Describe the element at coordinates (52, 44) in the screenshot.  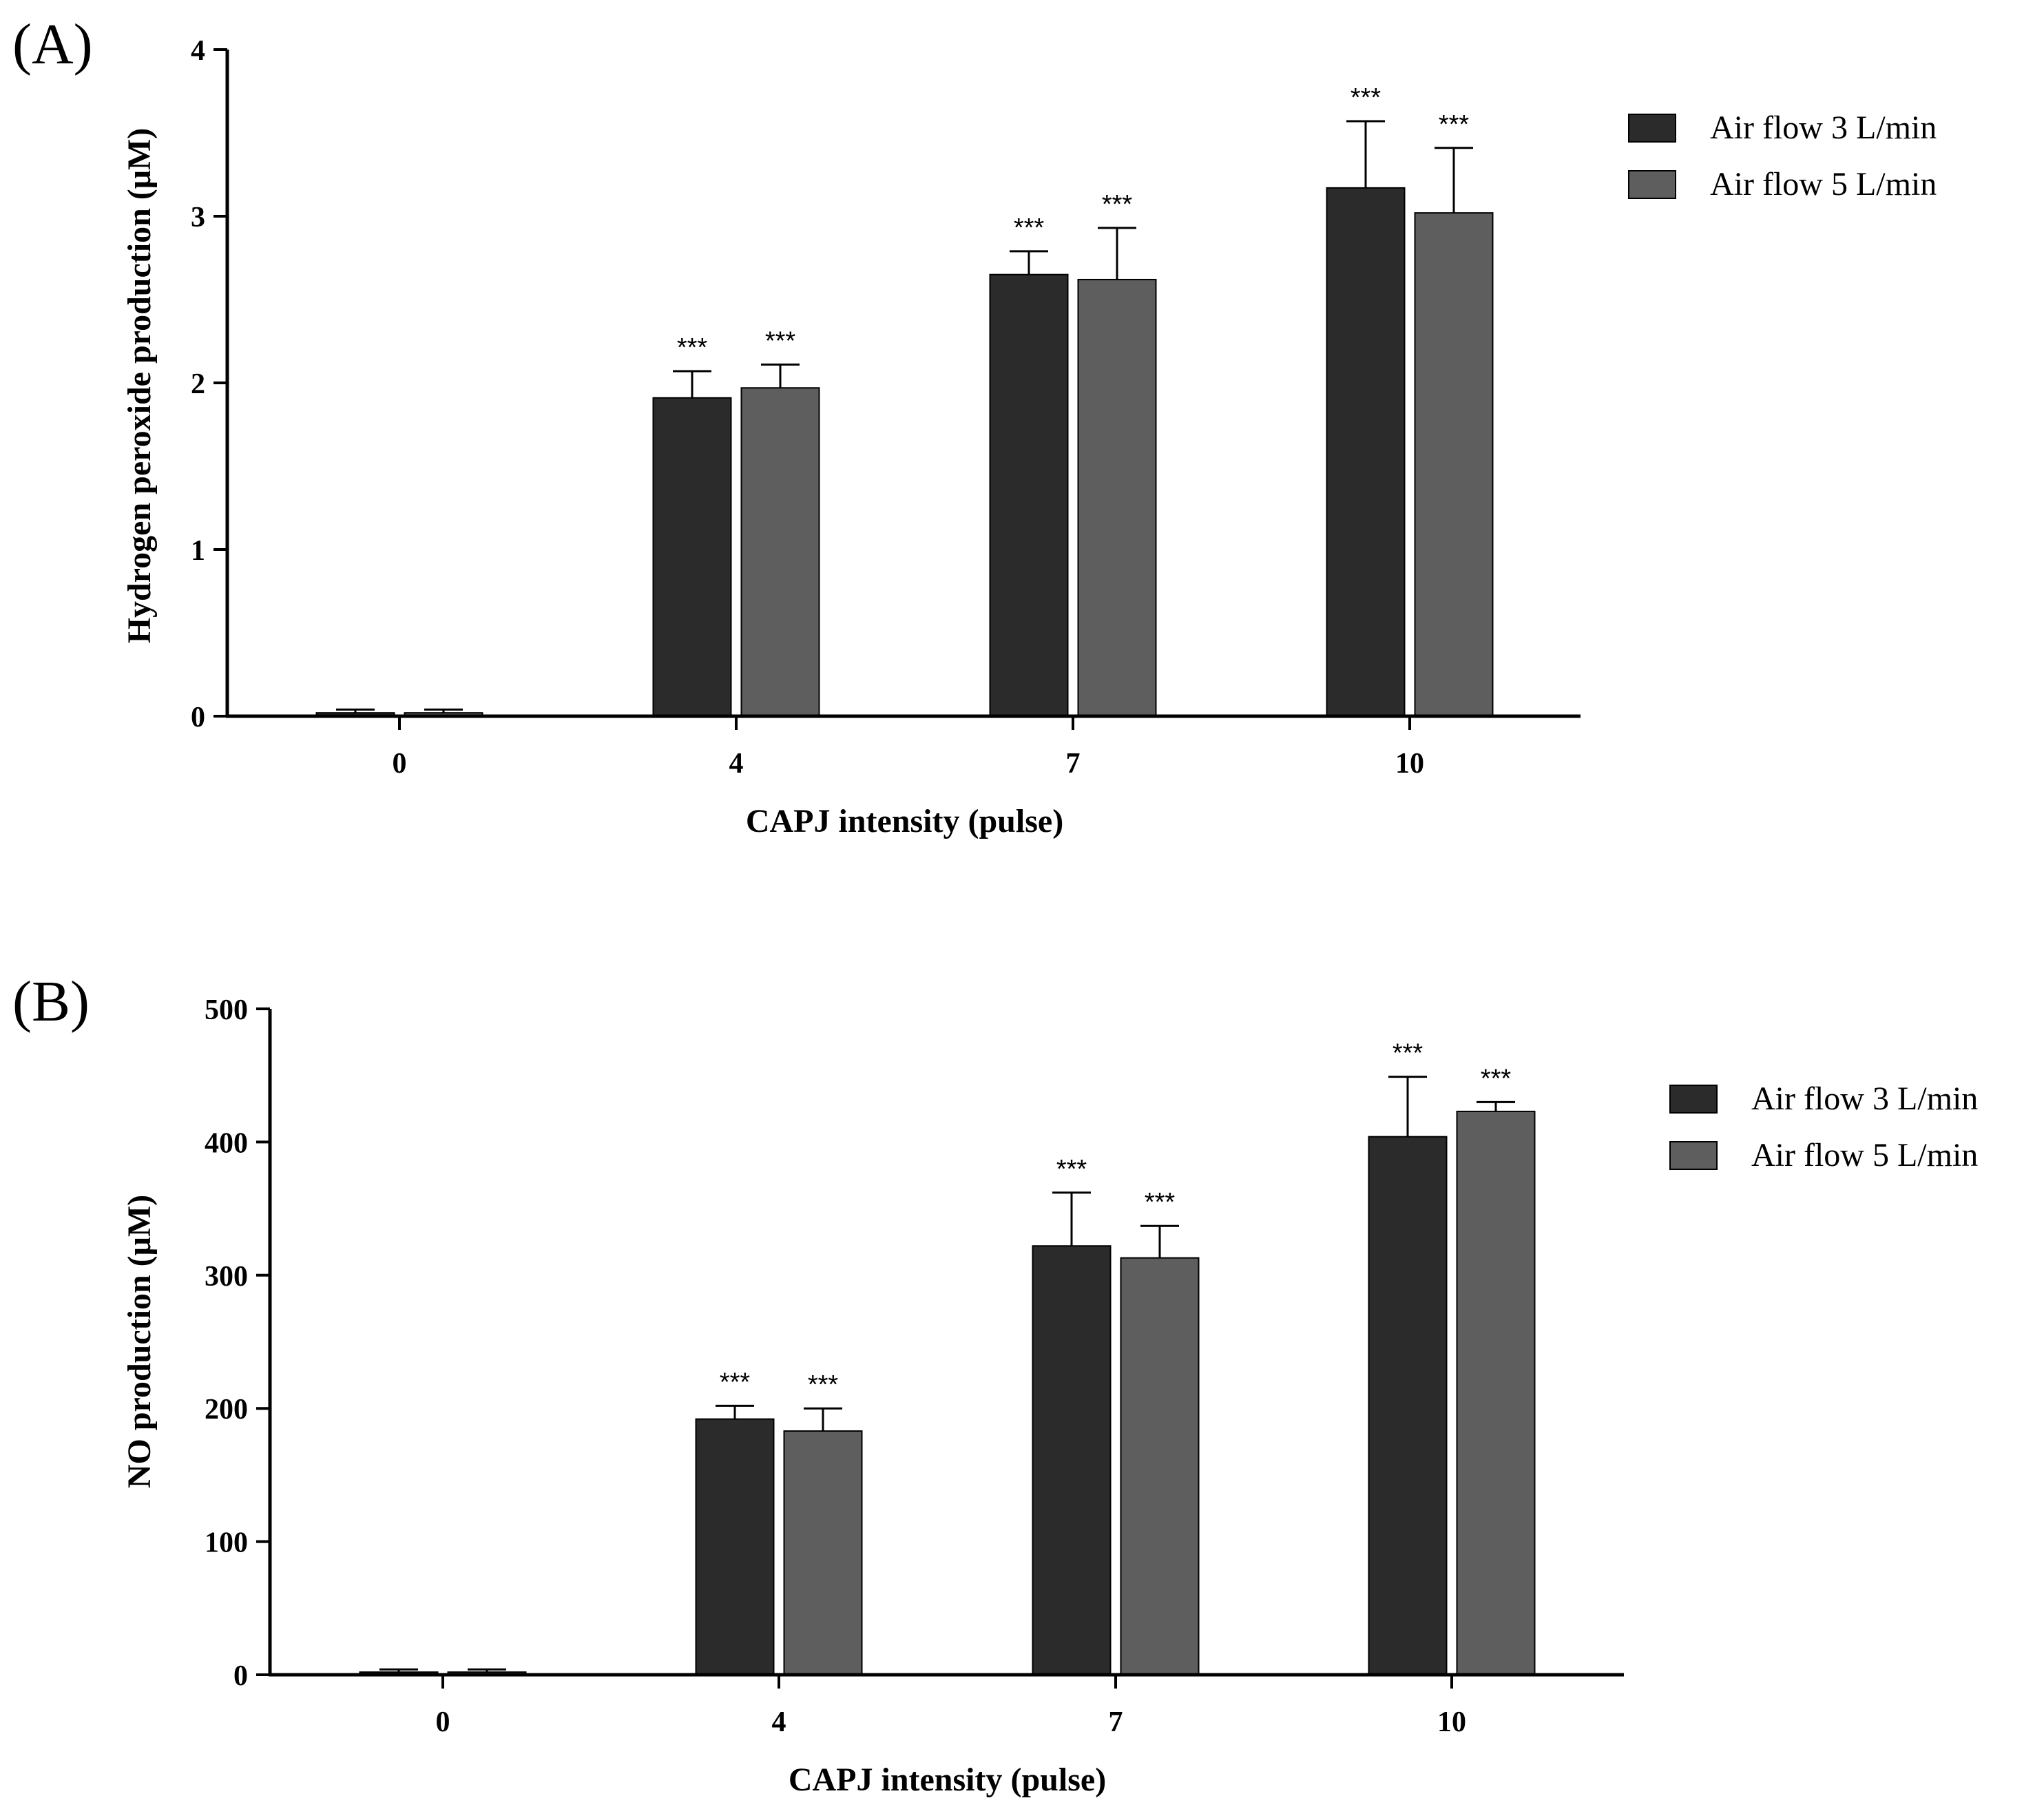
I see `panel-label: (A)` at that location.